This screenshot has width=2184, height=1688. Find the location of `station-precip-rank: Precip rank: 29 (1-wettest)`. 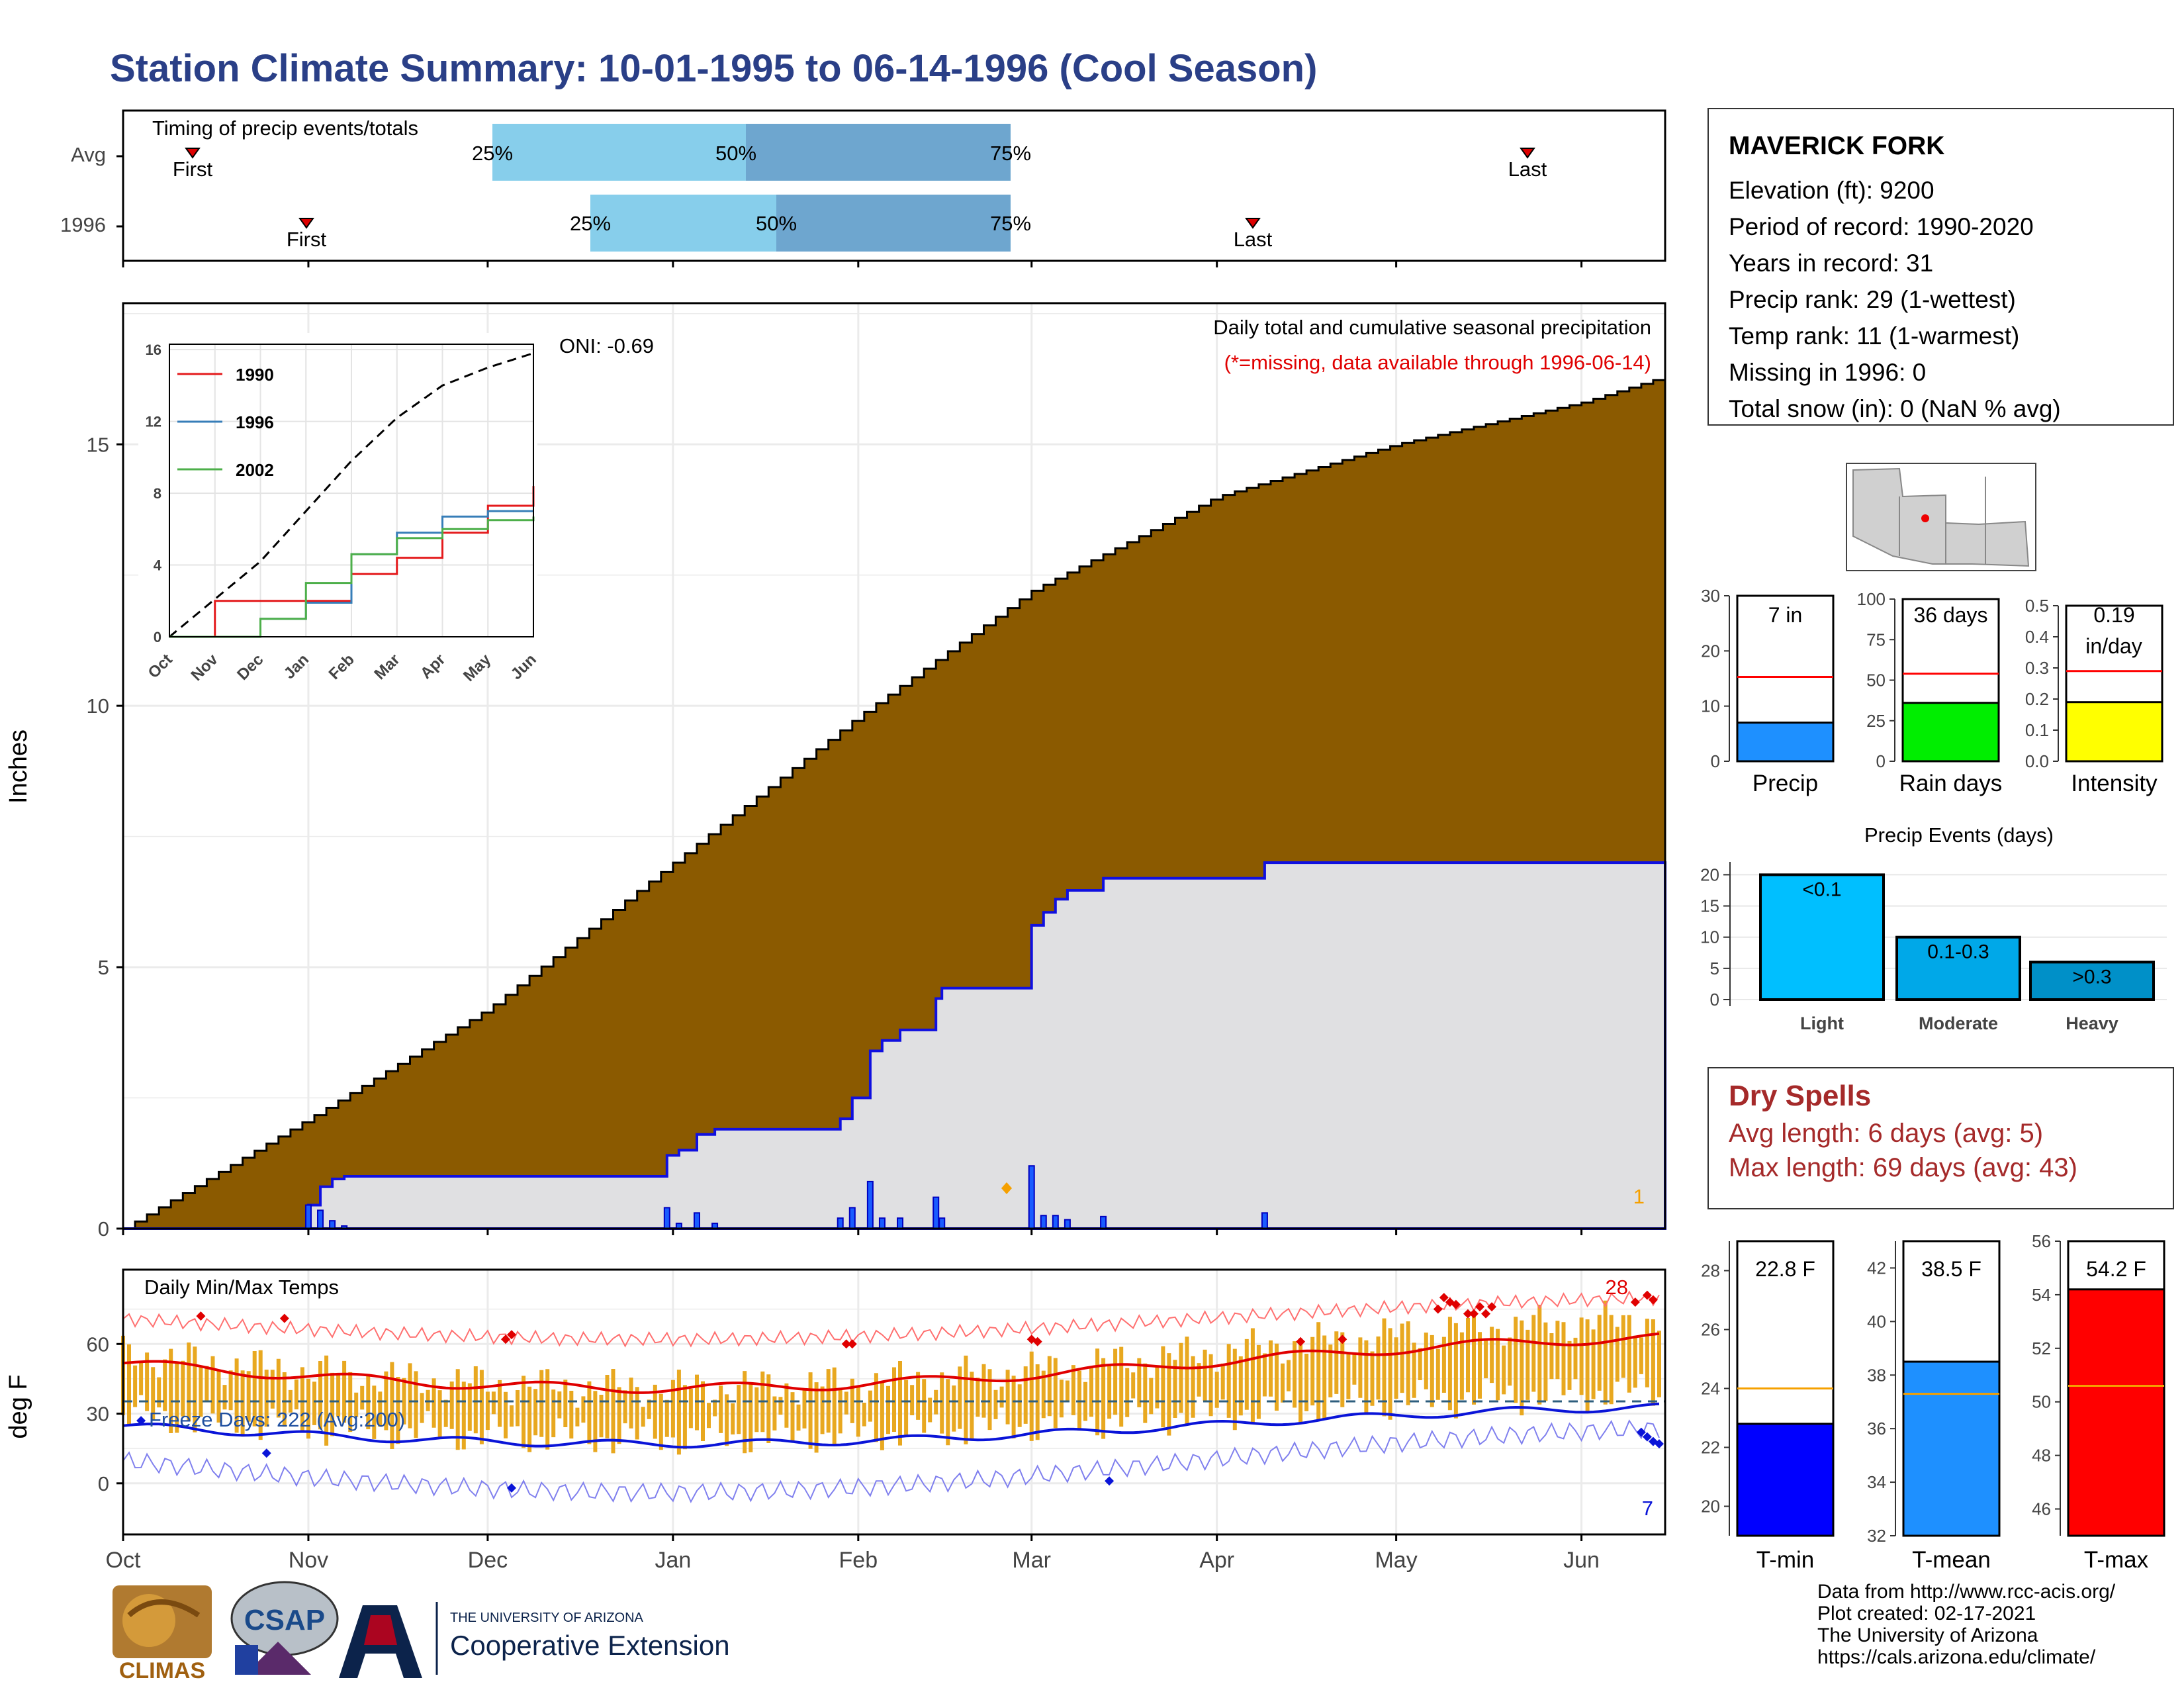

station-precip-rank: Precip rank: 29 (1-wettest) is located at coordinates (1872, 299).